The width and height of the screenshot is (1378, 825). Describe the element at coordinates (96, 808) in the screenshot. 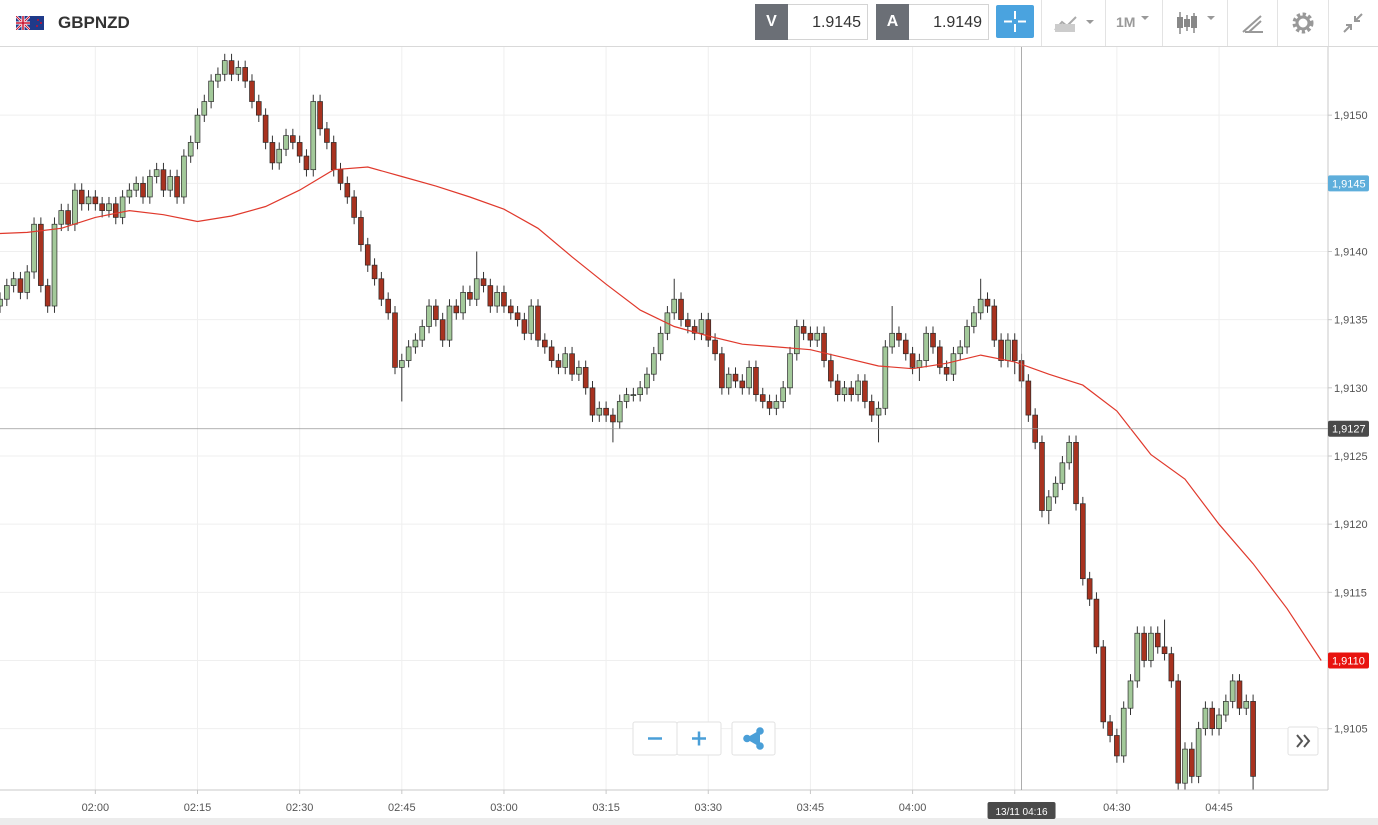

I see `x-tick-label: 02:00` at that location.